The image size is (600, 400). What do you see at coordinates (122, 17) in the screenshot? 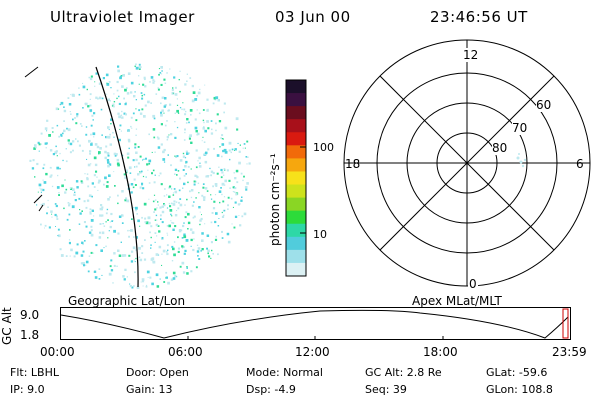
I see `instrument-title: Ultraviolet Imager` at bounding box center [122, 17].